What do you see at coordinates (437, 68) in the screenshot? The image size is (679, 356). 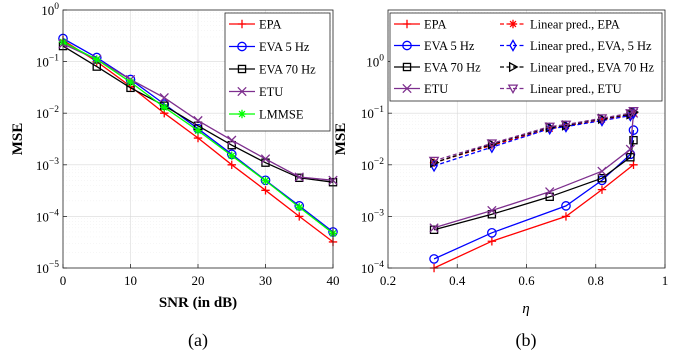 I see `b-legend-item: EVA 70 Hz` at bounding box center [437, 68].